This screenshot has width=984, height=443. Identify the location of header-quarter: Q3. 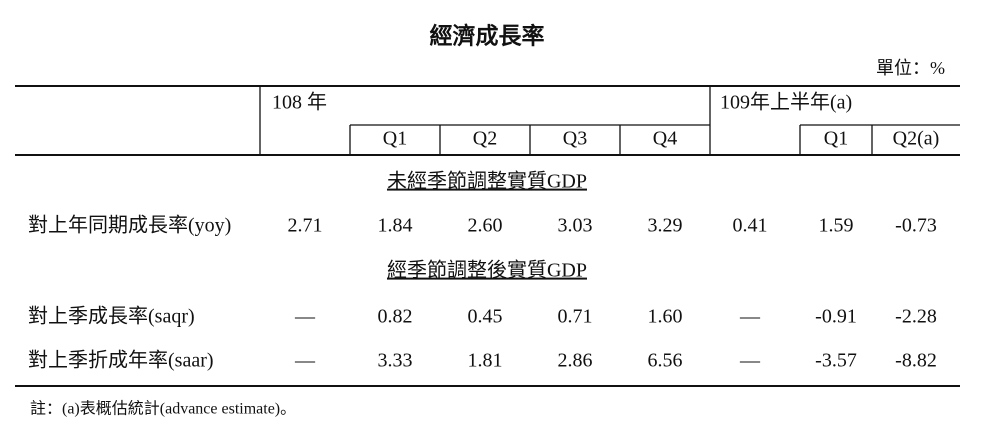
(575, 139).